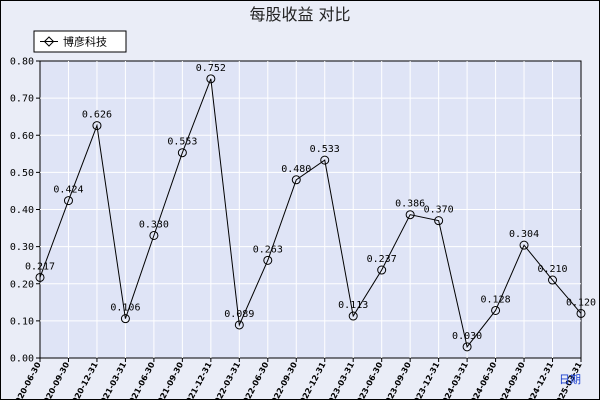 The width and height of the screenshot is (600, 400). Describe the element at coordinates (22, 173) in the screenshot. I see `y-tick-label: 0.50` at that location.